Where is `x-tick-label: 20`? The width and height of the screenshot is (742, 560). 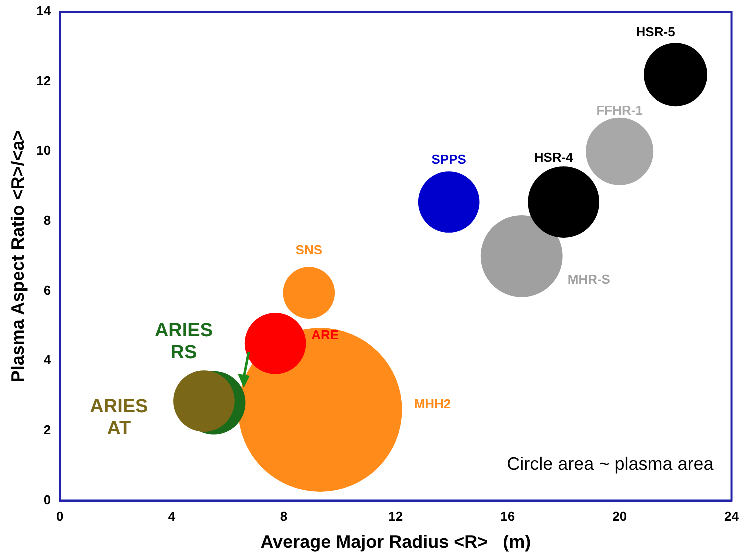 x-tick-label: 20 is located at coordinates (620, 516).